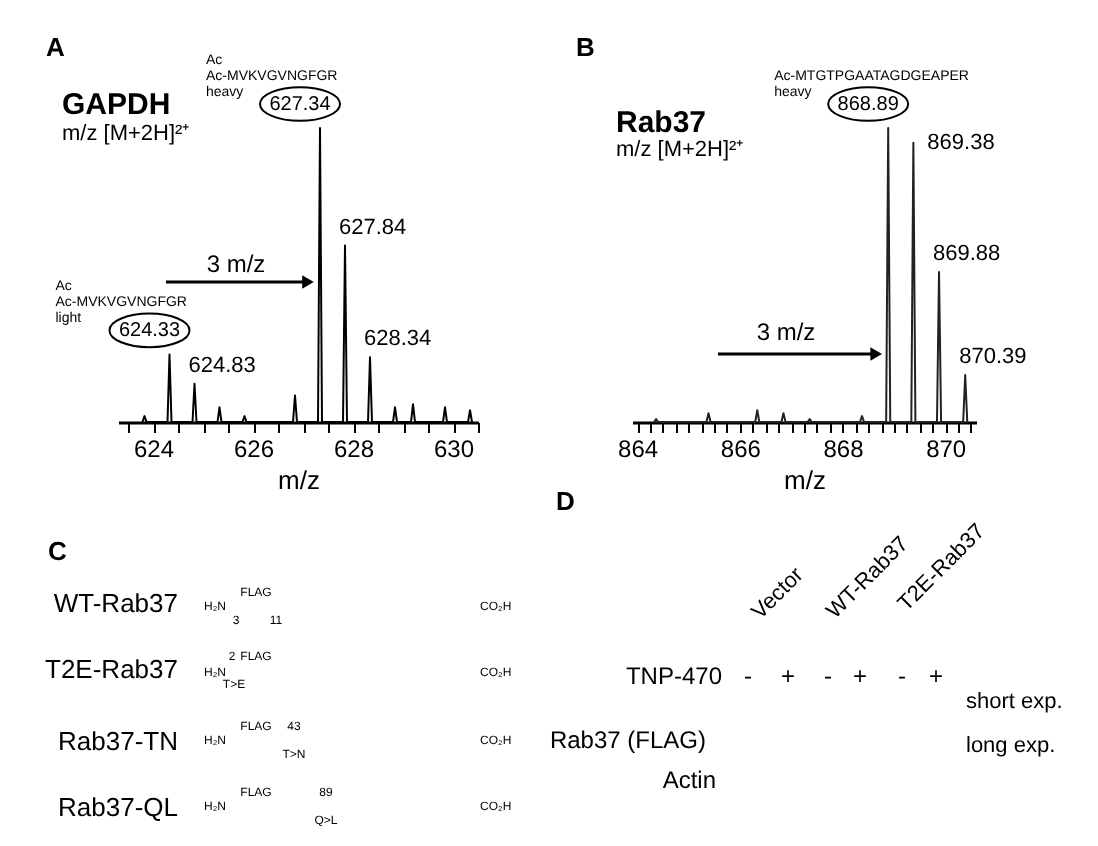 This screenshot has width=1098, height=846. Describe the element at coordinates (300, 105) in the screenshot. I see `annotation: 627.34` at that location.